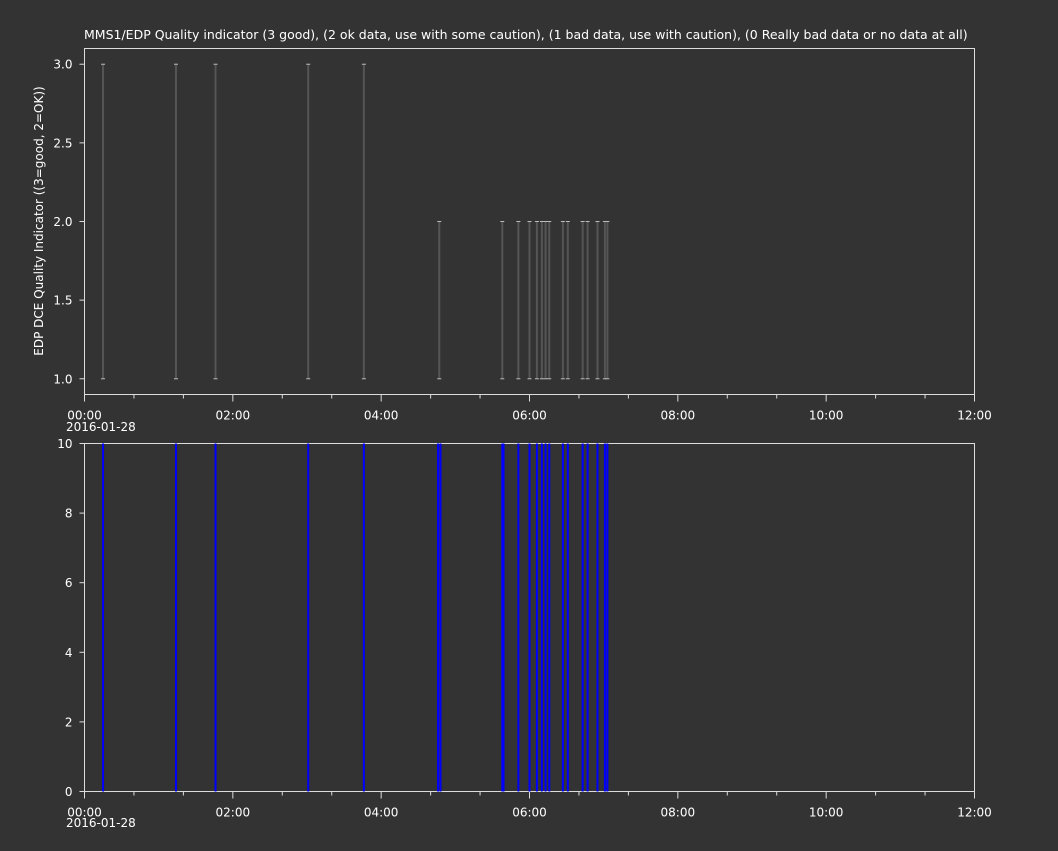 Image resolution: width=1058 pixels, height=851 pixels. What do you see at coordinates (69, 514) in the screenshot?
I see `count-y-tick-label: 8` at bounding box center [69, 514].